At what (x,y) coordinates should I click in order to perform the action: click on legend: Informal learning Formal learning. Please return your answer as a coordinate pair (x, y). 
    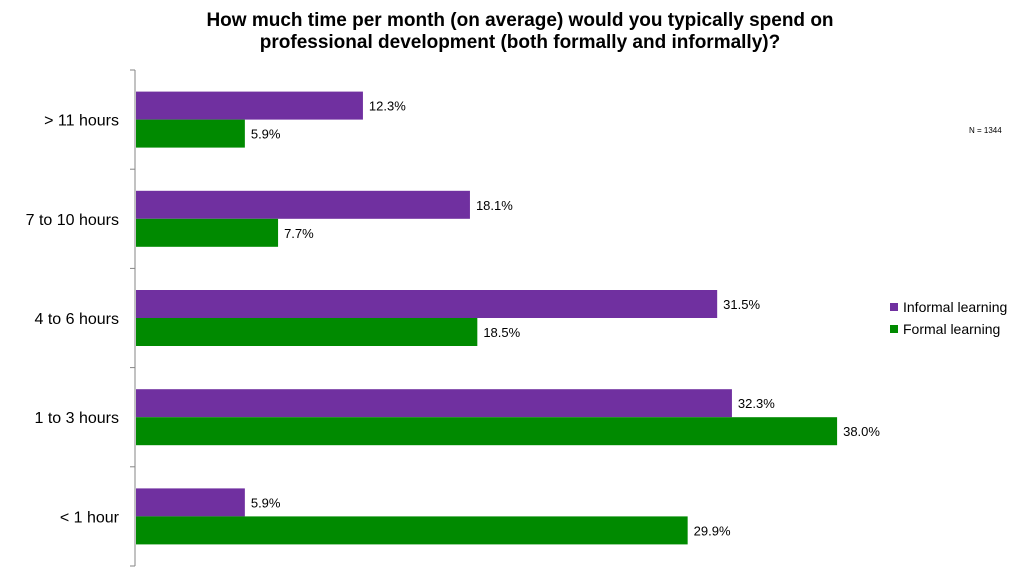
    Looking at the image, I should click on (948, 318).